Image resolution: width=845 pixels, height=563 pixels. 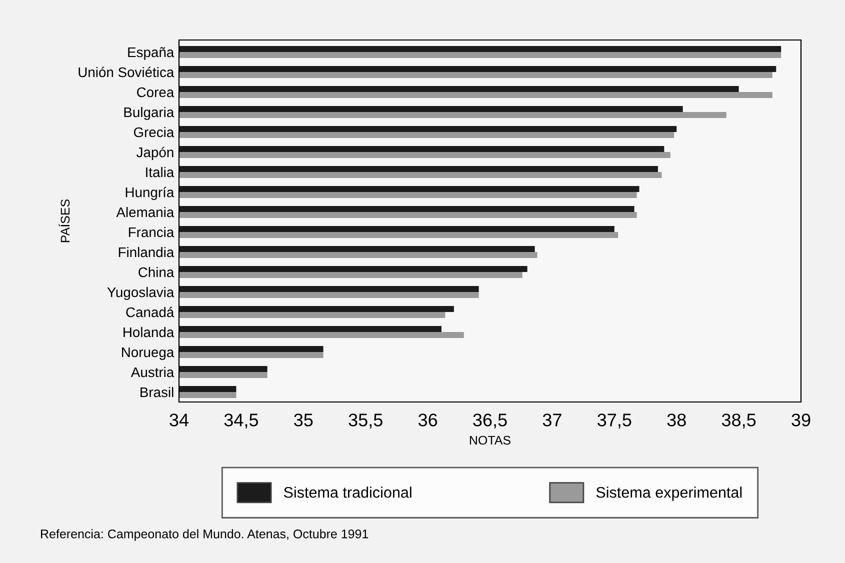 I want to click on y-tick-label: Holanda, so click(x=149, y=332).